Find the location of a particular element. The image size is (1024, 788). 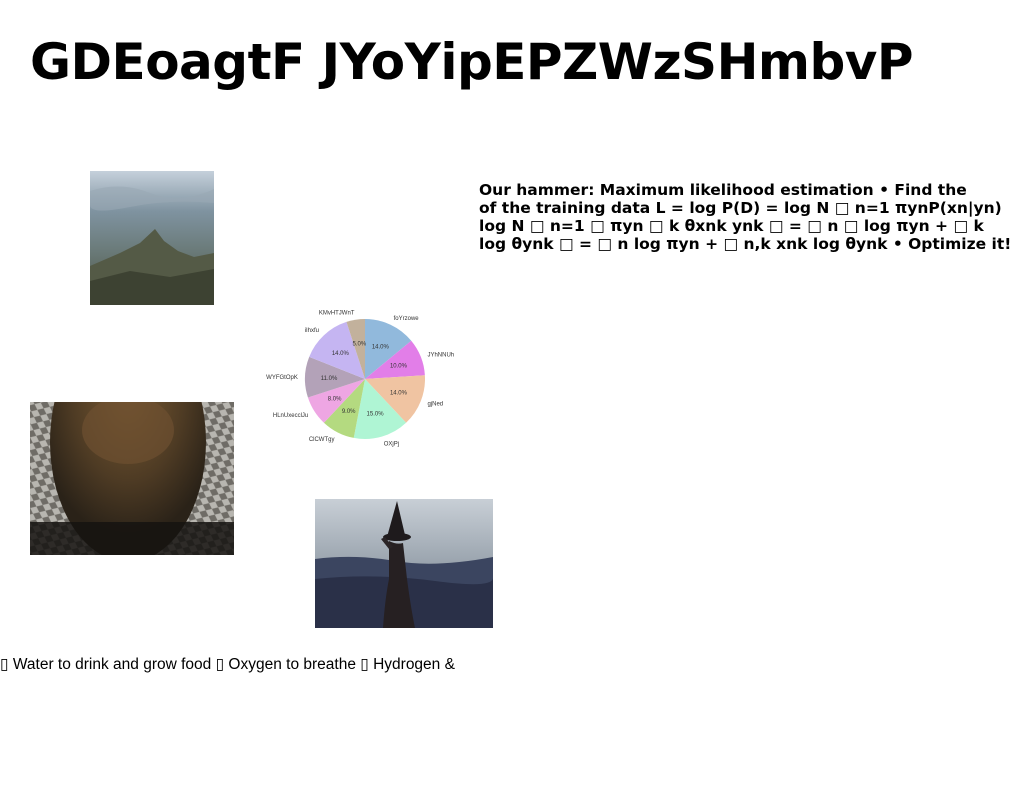

pie-slice-ClCWTgy is located at coordinates (344, 408).